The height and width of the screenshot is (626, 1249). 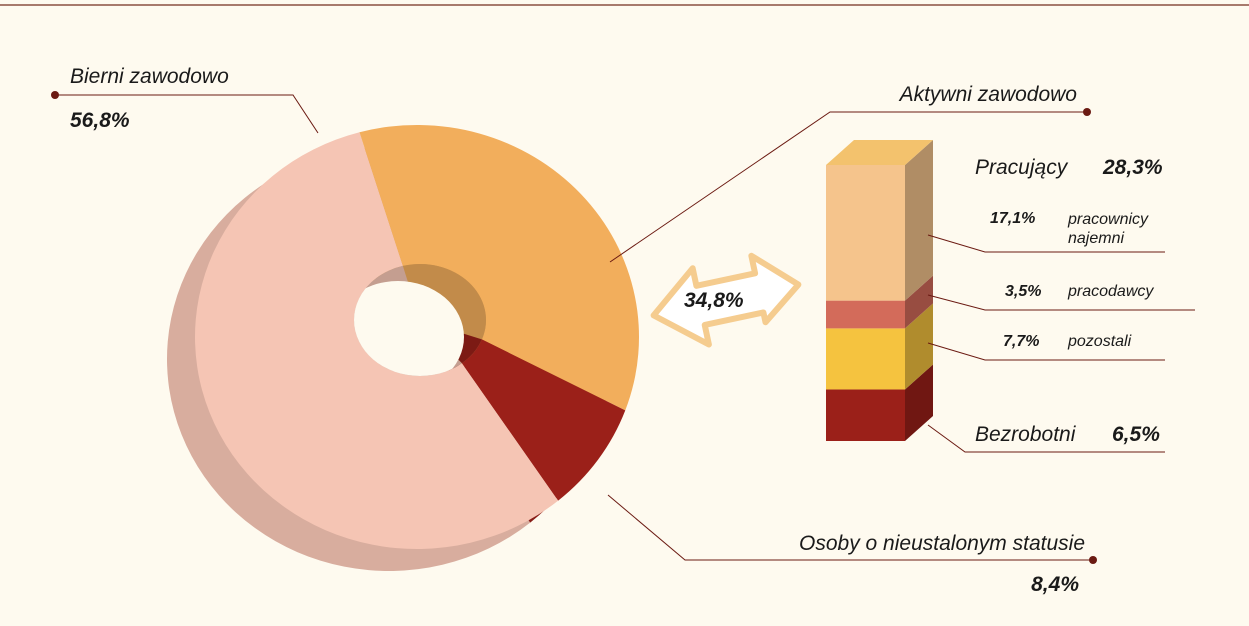 What do you see at coordinates (1055, 584) in the screenshot?
I see `value-label: 8,4%` at bounding box center [1055, 584].